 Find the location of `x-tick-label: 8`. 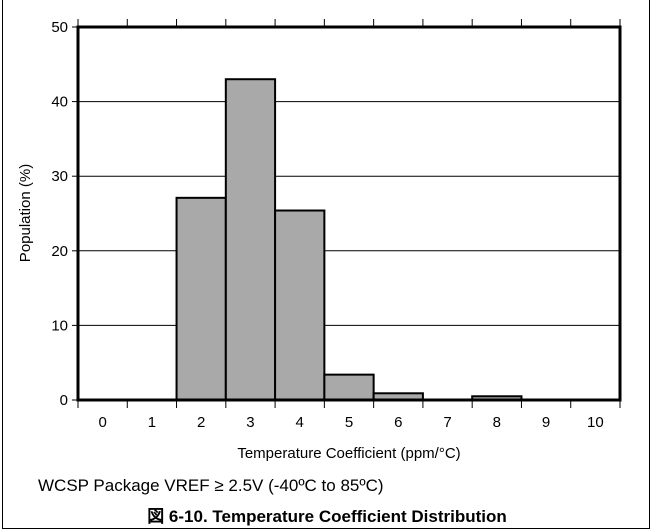

x-tick-label: 8 is located at coordinates (497, 422).